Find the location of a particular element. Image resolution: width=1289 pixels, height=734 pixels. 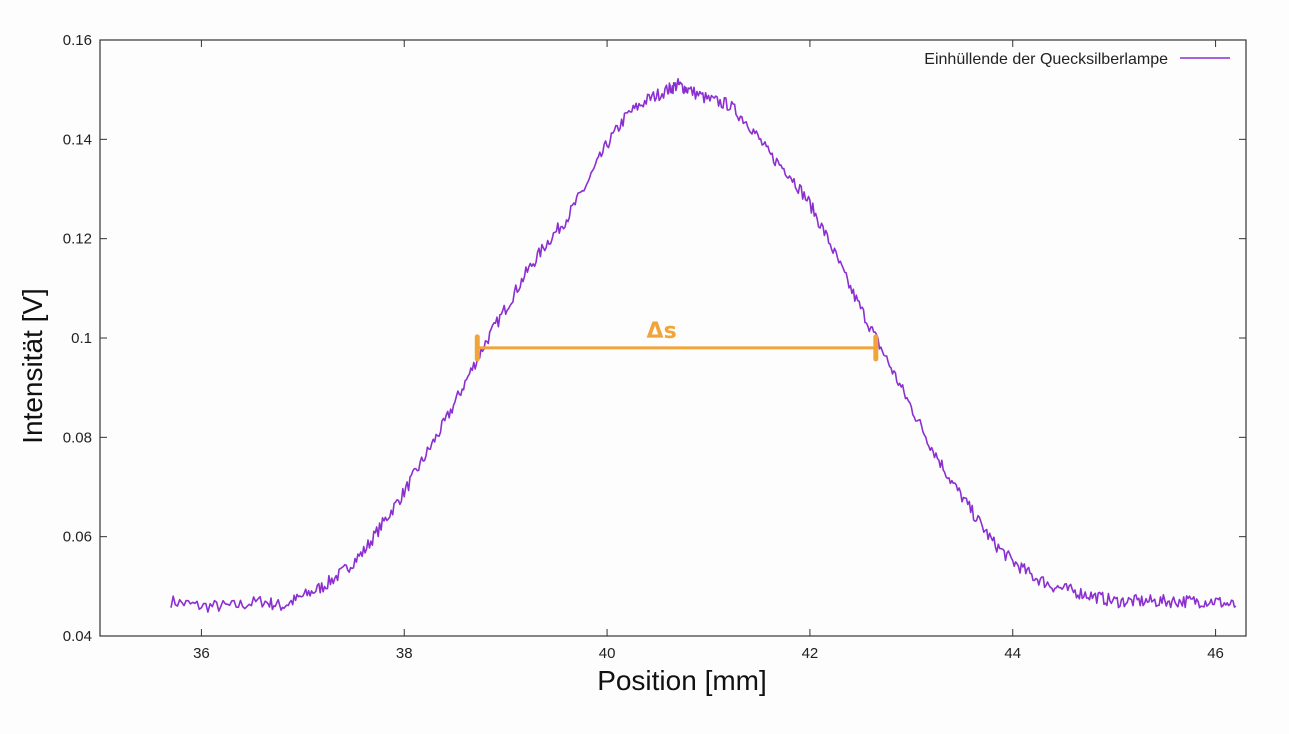

y-axis-title: Intensität [V] is located at coordinates (32, 366).